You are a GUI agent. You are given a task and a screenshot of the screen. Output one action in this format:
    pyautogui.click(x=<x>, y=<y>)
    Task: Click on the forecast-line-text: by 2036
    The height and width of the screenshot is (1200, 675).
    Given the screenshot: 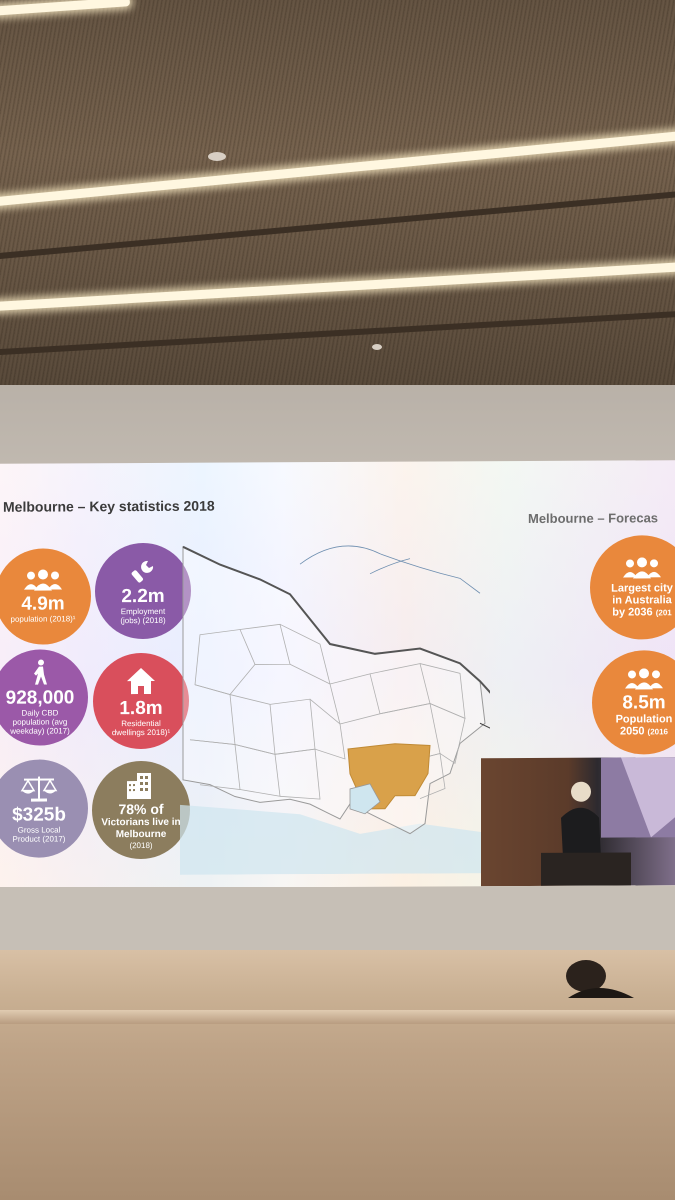 What is the action you would take?
    pyautogui.click(x=632, y=612)
    